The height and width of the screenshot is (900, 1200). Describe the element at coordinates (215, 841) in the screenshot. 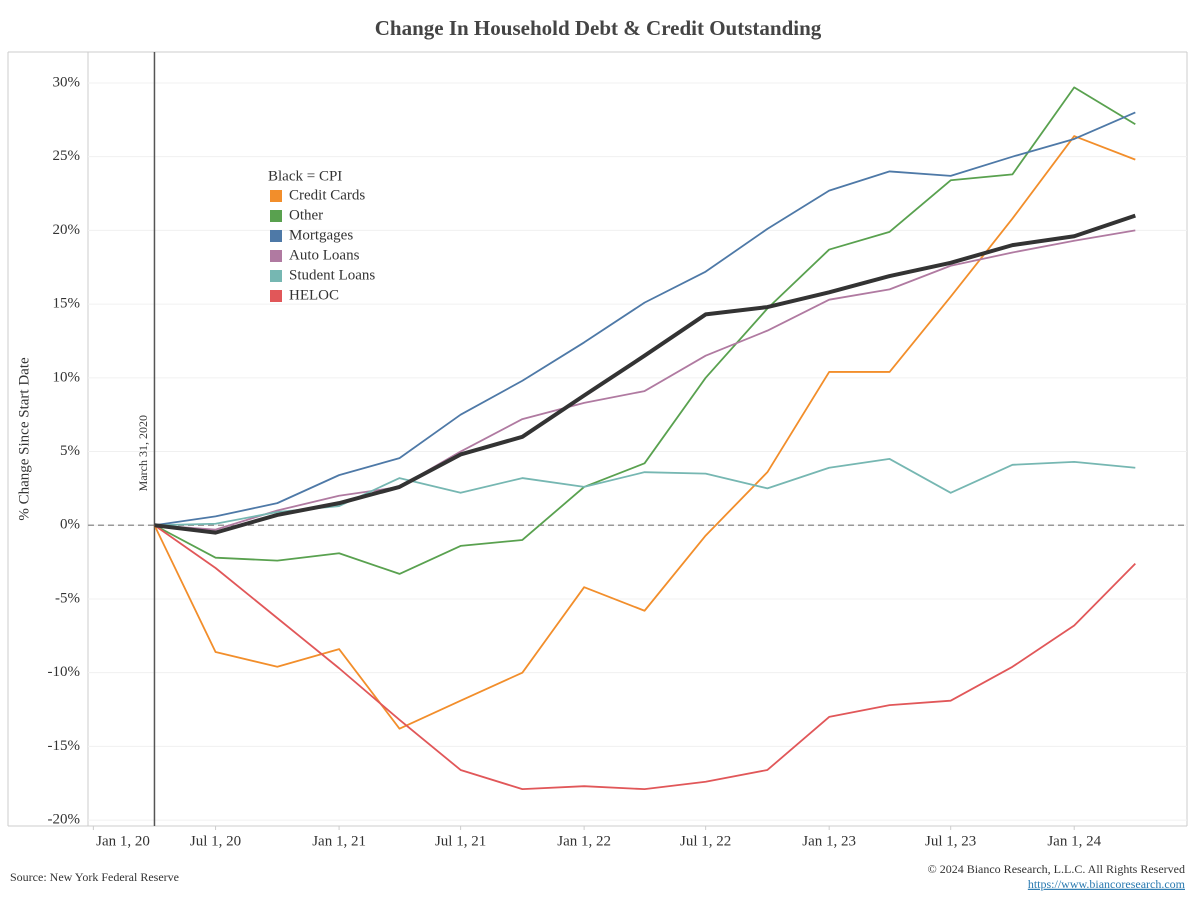

I see `x-tick-label: Jul 1, 20` at that location.